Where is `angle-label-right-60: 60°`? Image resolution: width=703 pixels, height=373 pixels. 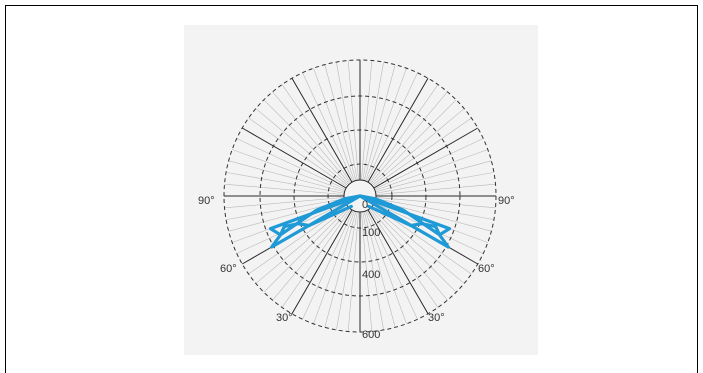 angle-label-right-60: 60° is located at coordinates (486, 269).